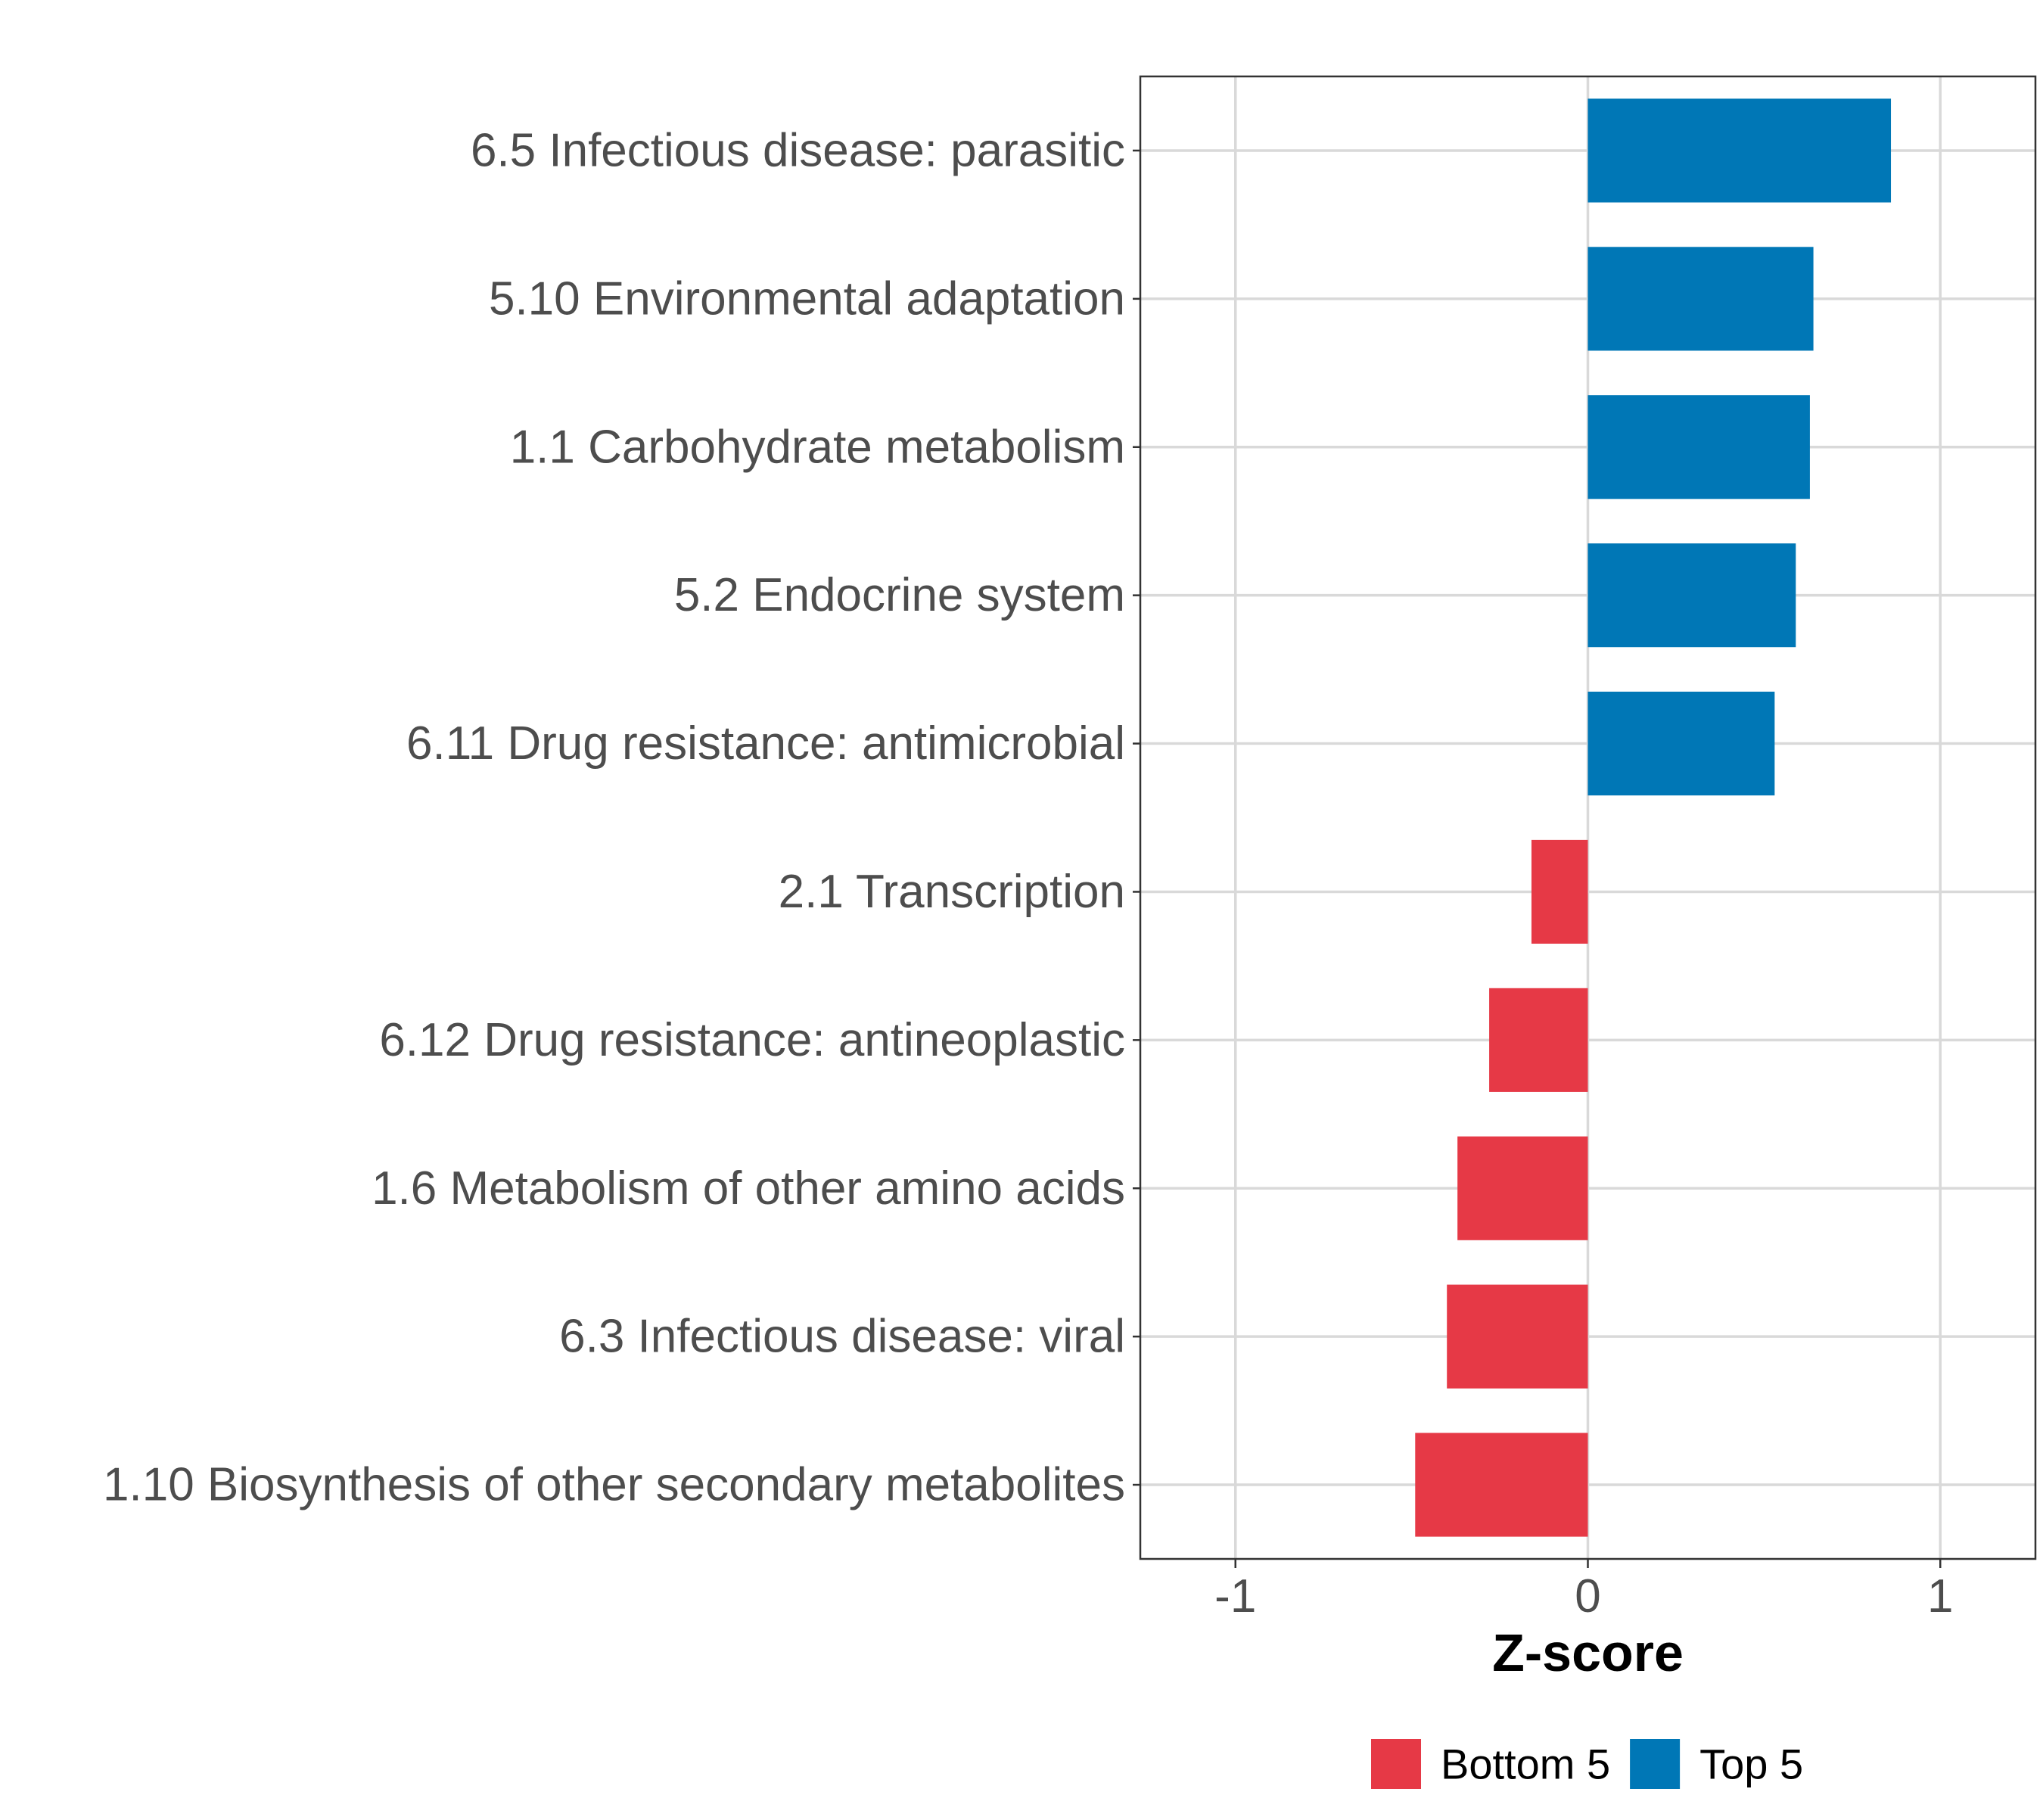  What do you see at coordinates (1751, 1764) in the screenshot?
I see `legend-label-1: Top 5` at bounding box center [1751, 1764].